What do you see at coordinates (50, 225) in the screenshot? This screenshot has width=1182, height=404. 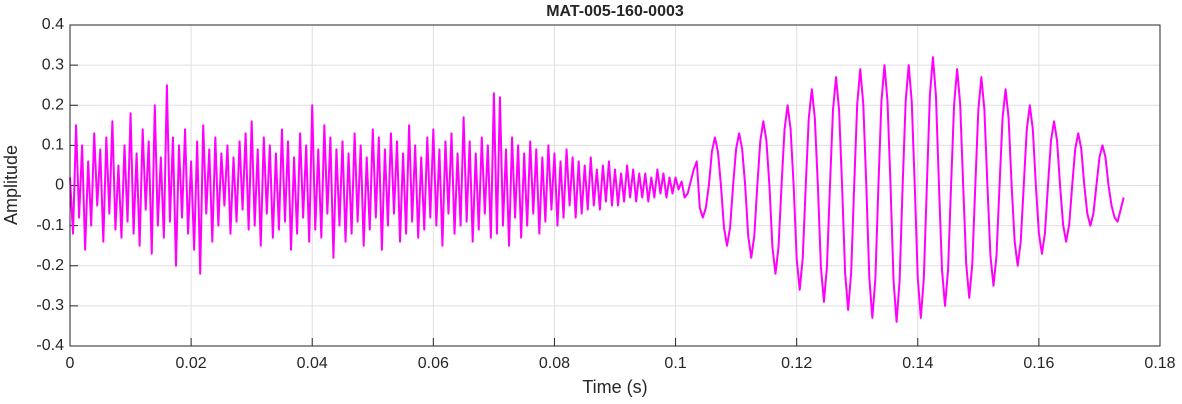 I see `y-tick-label: -0.1` at bounding box center [50, 225].